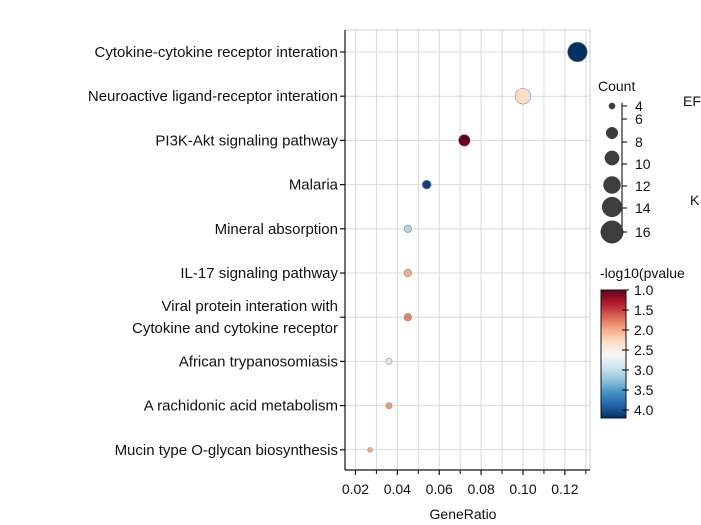 The image size is (701, 525). I want to click on category-label: Mucin type O-glycan biosynthesis, so click(226, 450).